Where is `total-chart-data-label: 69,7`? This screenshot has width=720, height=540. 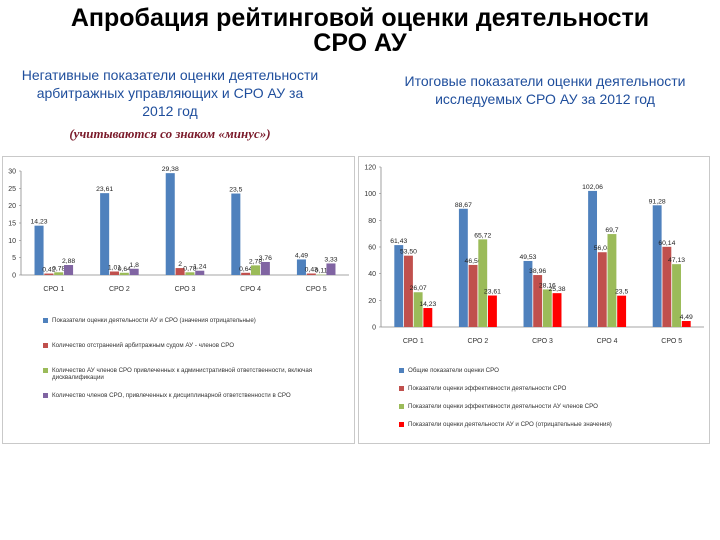 total-chart-data-label: 69,7 is located at coordinates (611, 230).